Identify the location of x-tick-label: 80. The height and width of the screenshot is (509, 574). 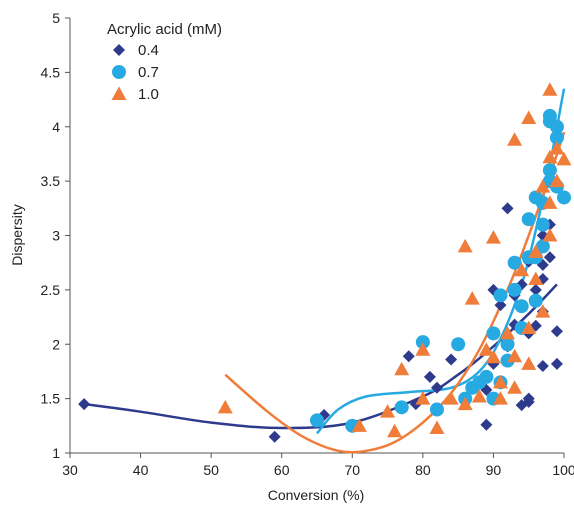
(423, 470).